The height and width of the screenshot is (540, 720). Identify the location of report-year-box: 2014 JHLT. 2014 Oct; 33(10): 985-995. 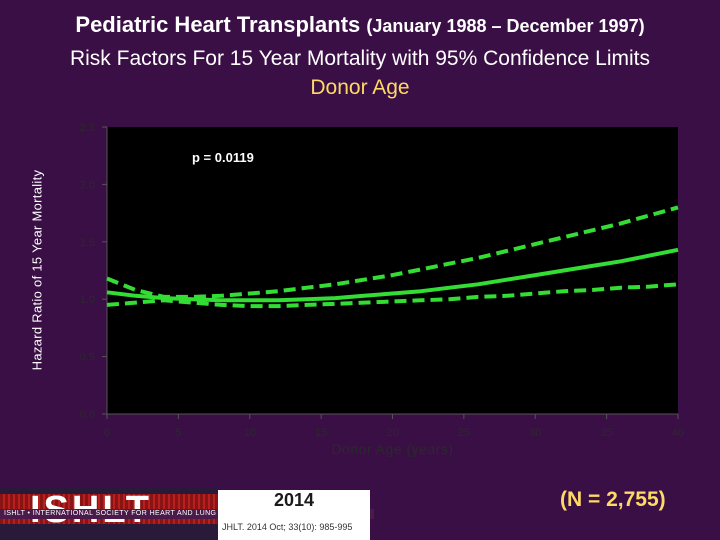
(294, 515).